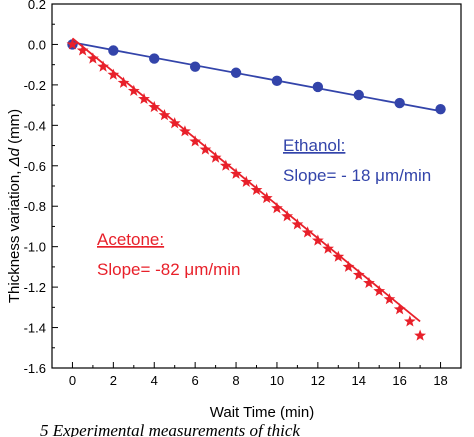 Image resolution: width=474 pixels, height=437 pixels. I want to click on x-tick-label: 8, so click(235, 380).